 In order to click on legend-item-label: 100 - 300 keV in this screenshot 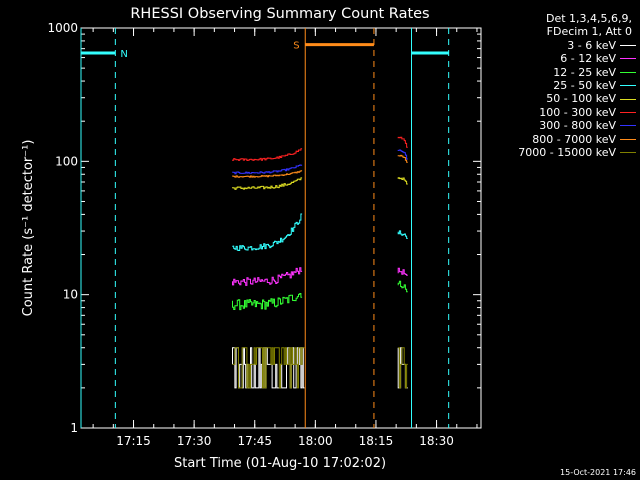, I will do `click(577, 112)`.